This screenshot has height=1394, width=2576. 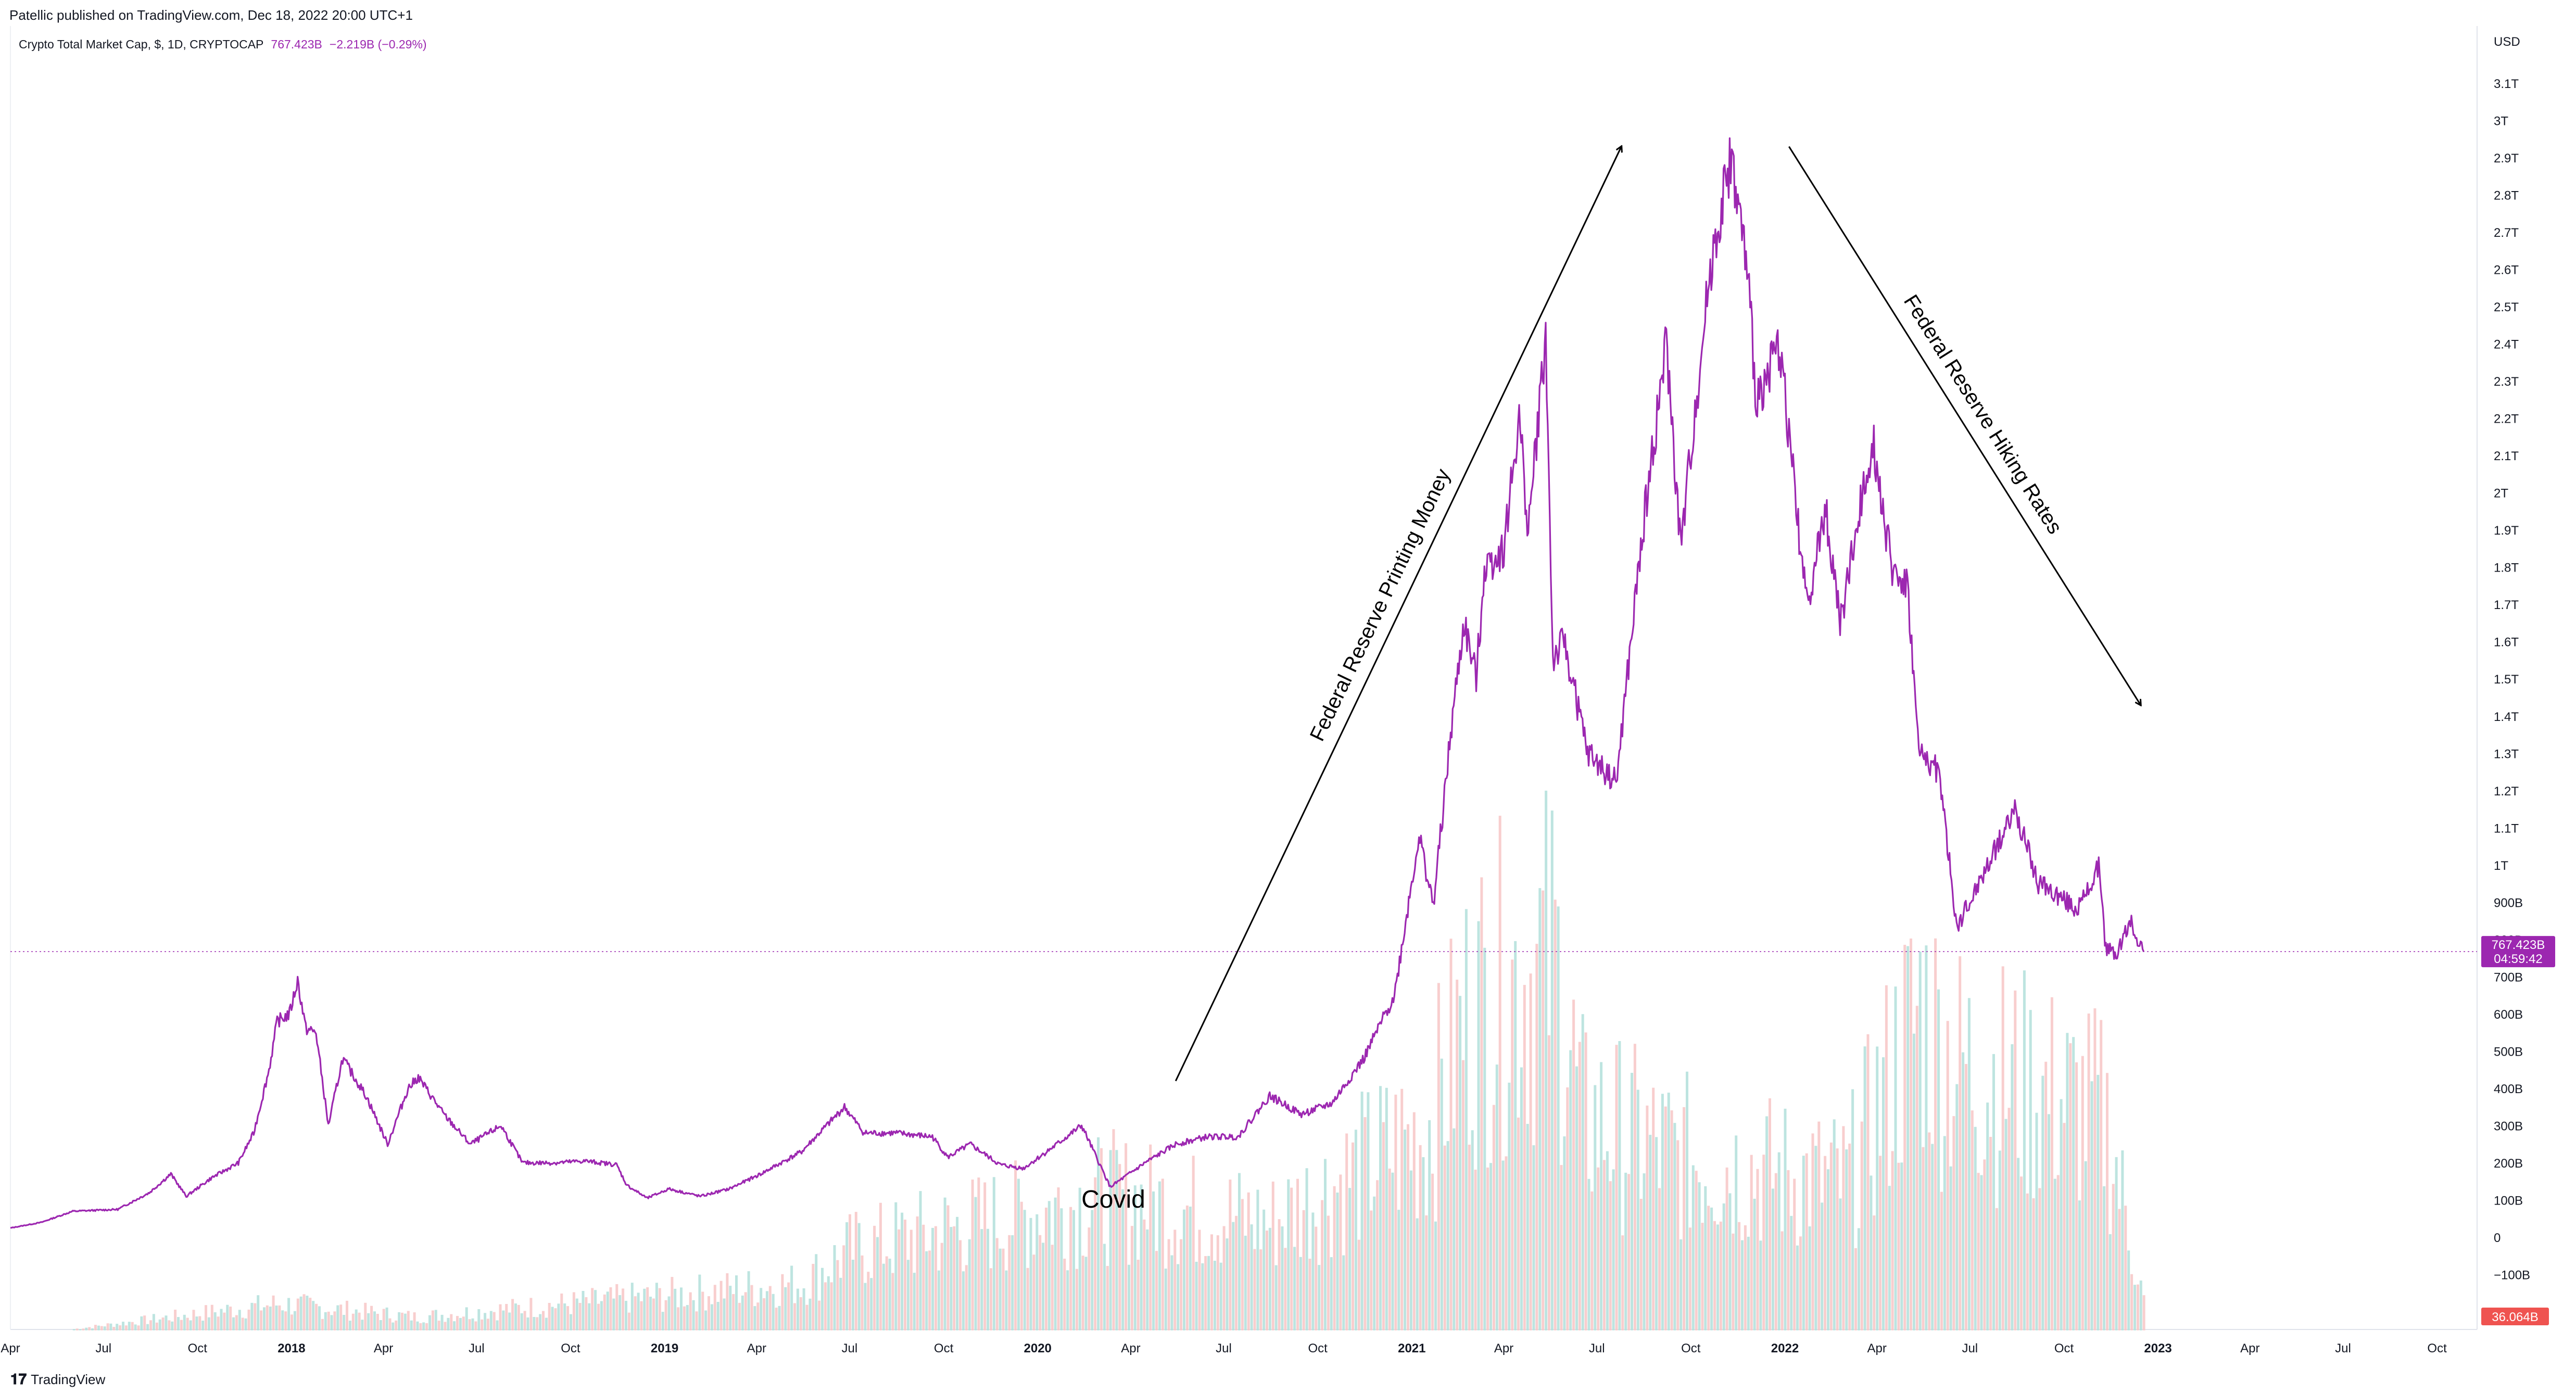 What do you see at coordinates (1381, 605) in the screenshot?
I see `annotation-arrow-label: Federal Reserve Printing Money` at bounding box center [1381, 605].